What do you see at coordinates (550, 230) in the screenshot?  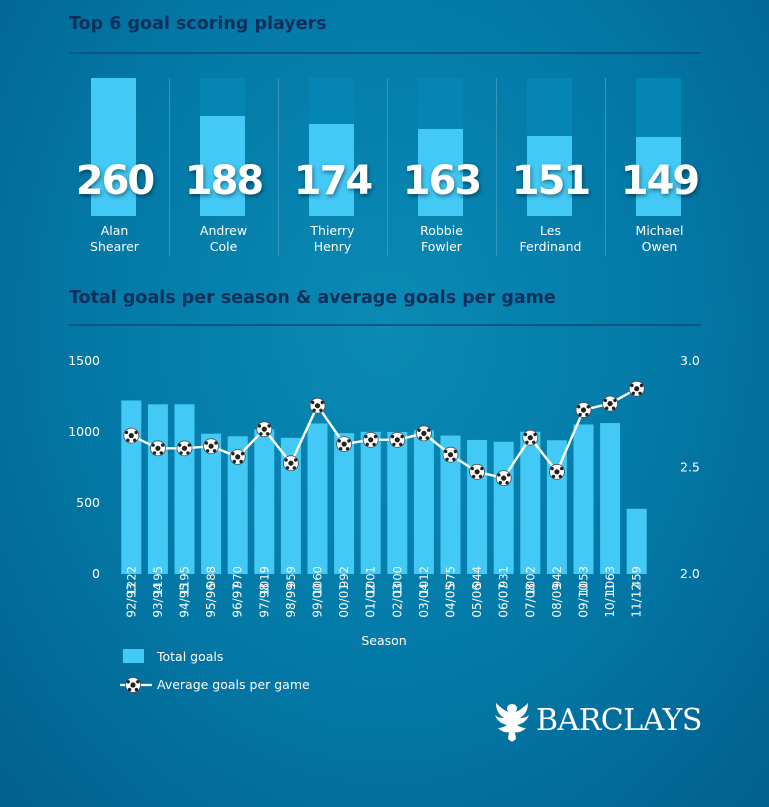 I see `player-first-name: Les` at bounding box center [550, 230].